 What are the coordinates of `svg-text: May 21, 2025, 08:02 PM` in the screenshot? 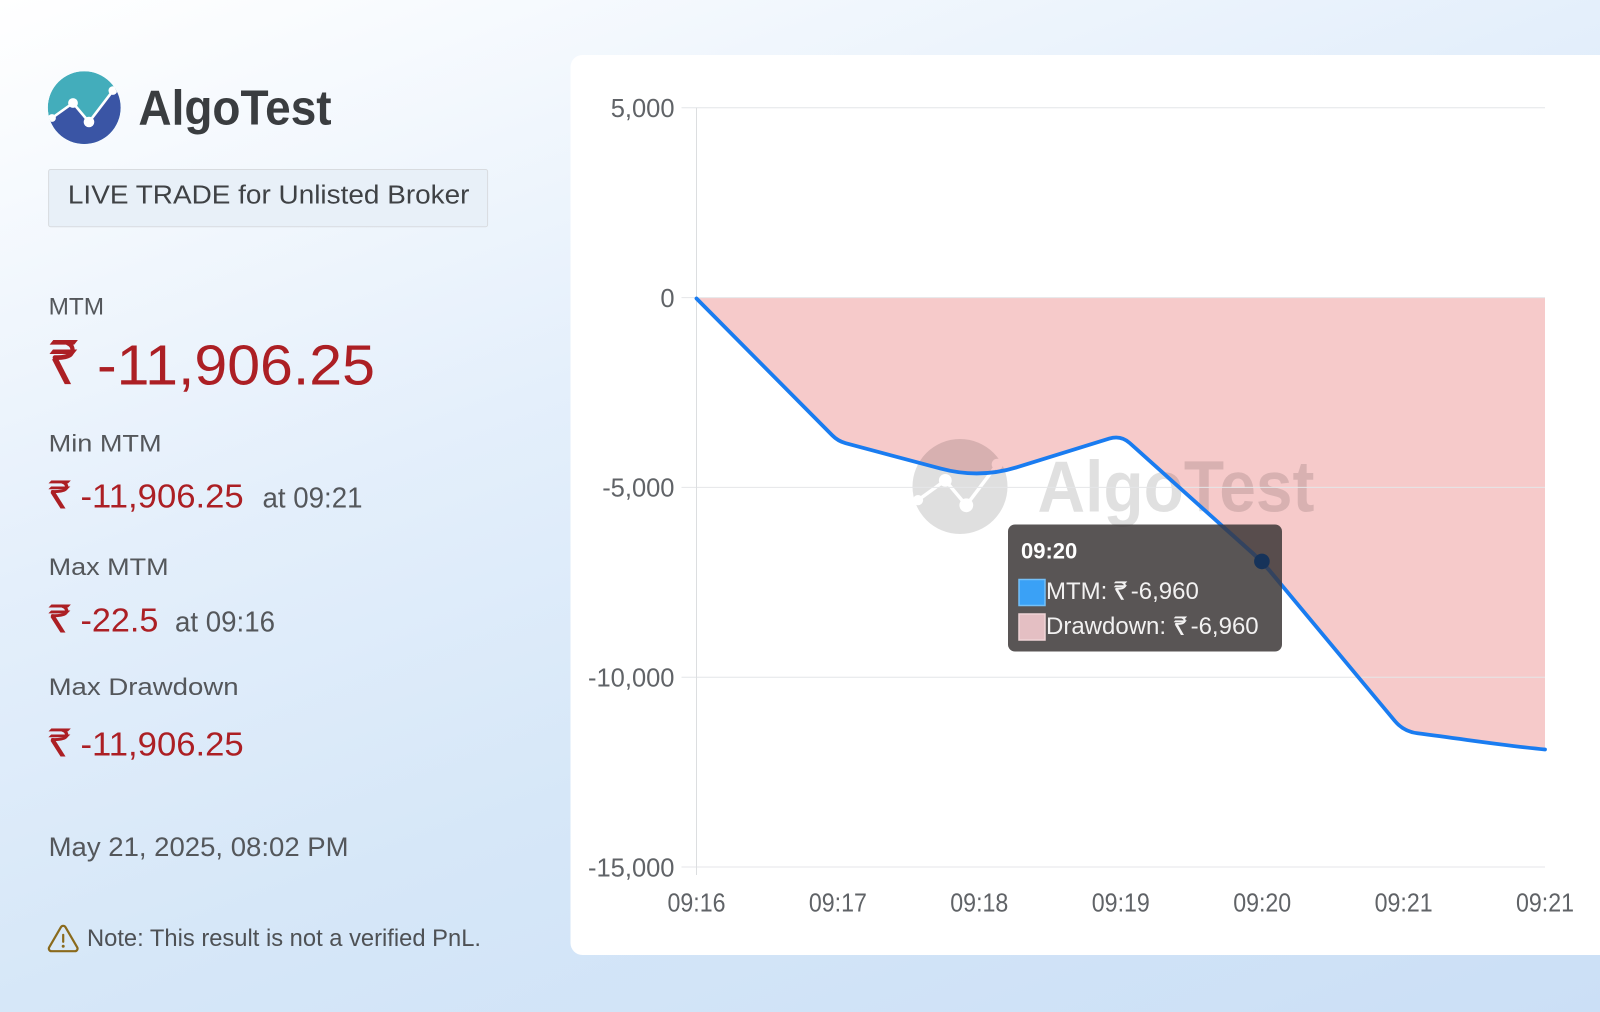 It's located at (199, 847).